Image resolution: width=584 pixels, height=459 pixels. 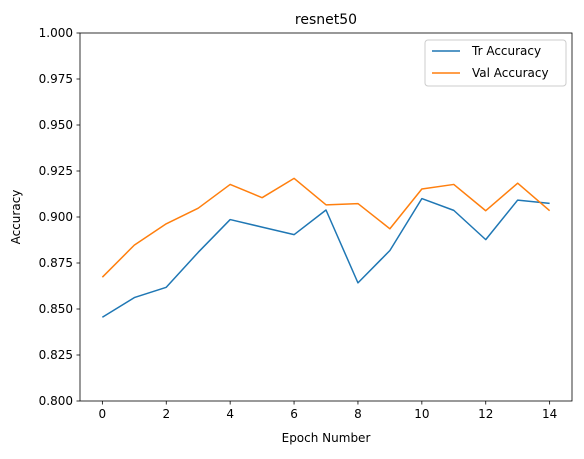 What do you see at coordinates (326, 20) in the screenshot?
I see `chart-title: resnet50` at bounding box center [326, 20].